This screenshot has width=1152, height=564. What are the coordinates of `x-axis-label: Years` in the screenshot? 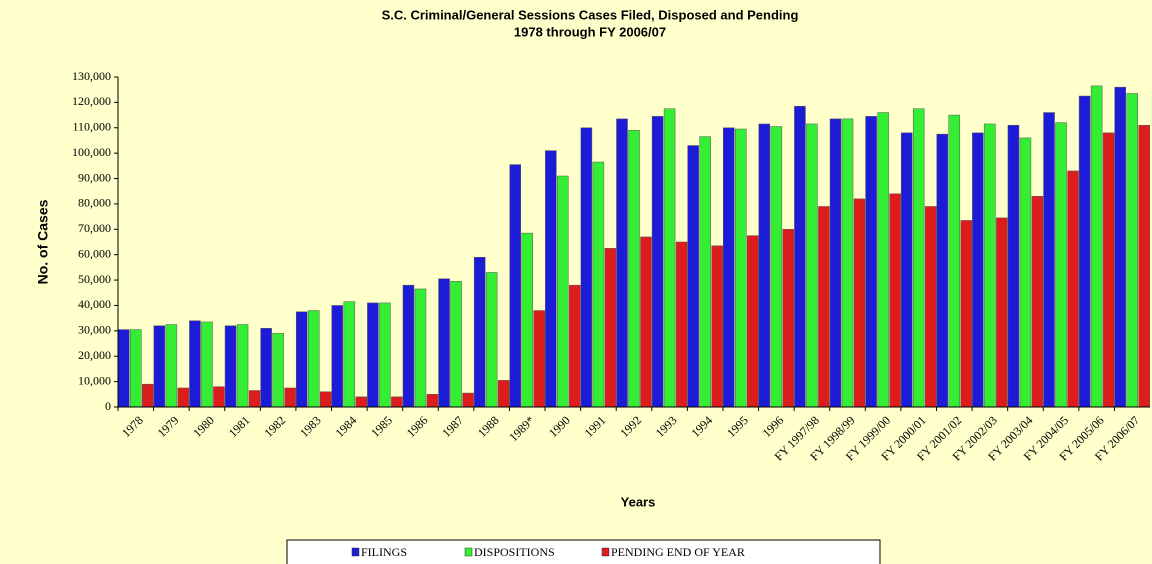 It's located at (638, 501).